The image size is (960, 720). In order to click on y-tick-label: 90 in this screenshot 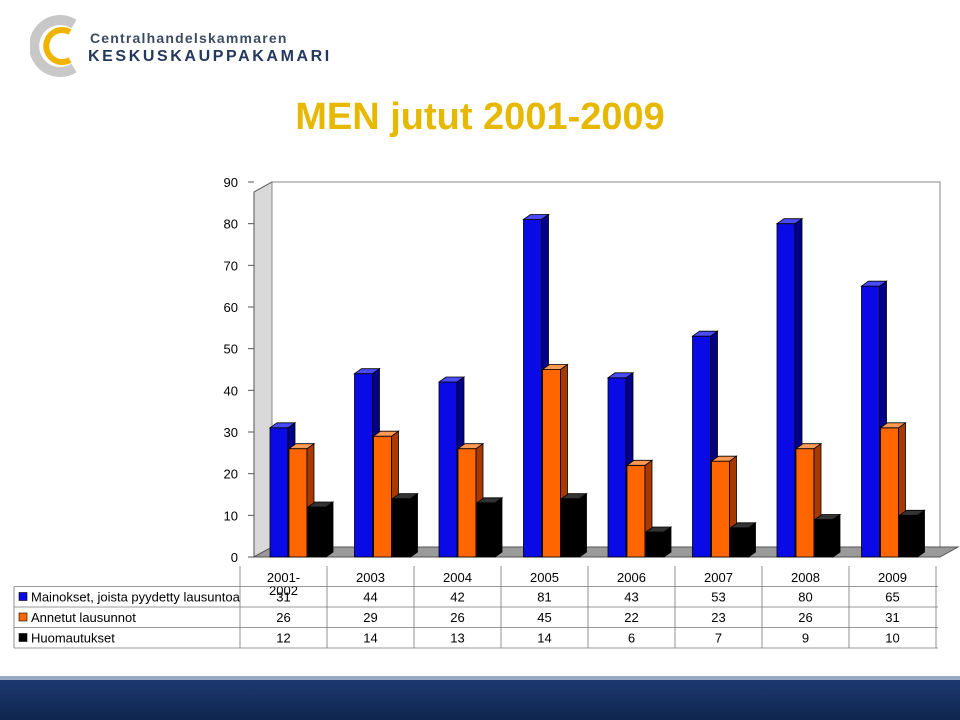, I will do `click(231, 182)`.